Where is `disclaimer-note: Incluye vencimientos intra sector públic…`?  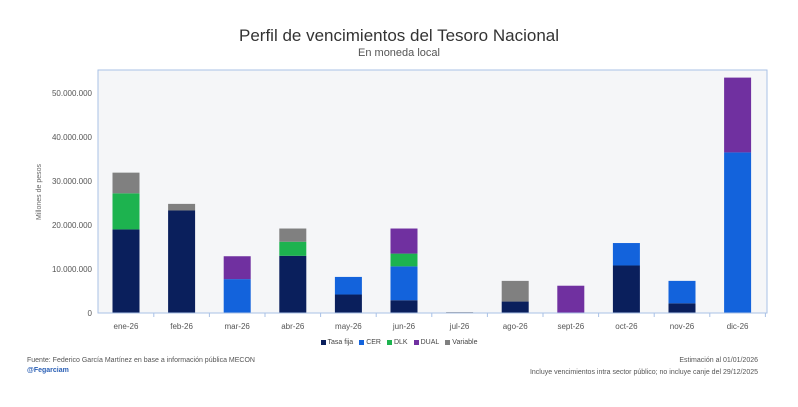
disclaimer-note: Incluye vencimientos intra sector públic… is located at coordinates (643, 372).